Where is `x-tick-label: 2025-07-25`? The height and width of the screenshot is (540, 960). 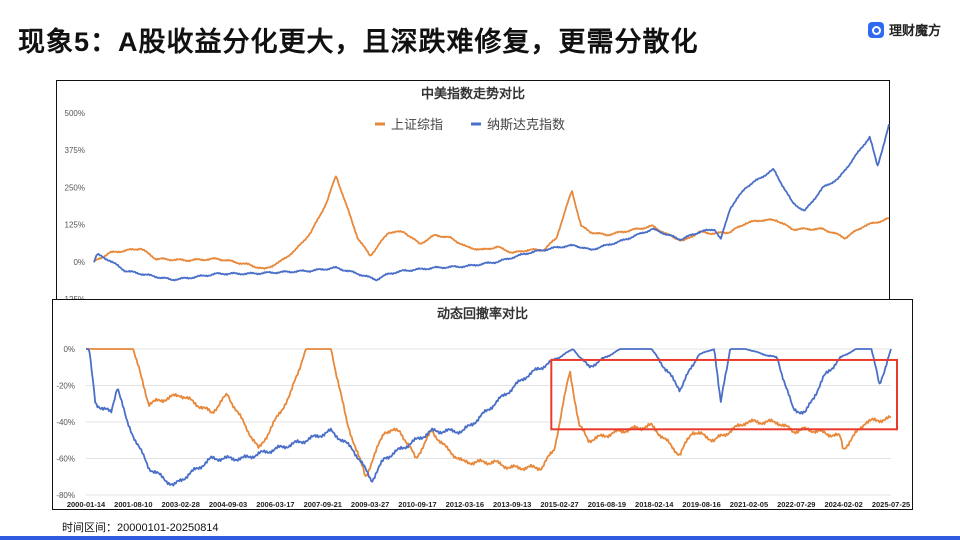 x-tick-label: 2025-07-25 is located at coordinates (891, 504).